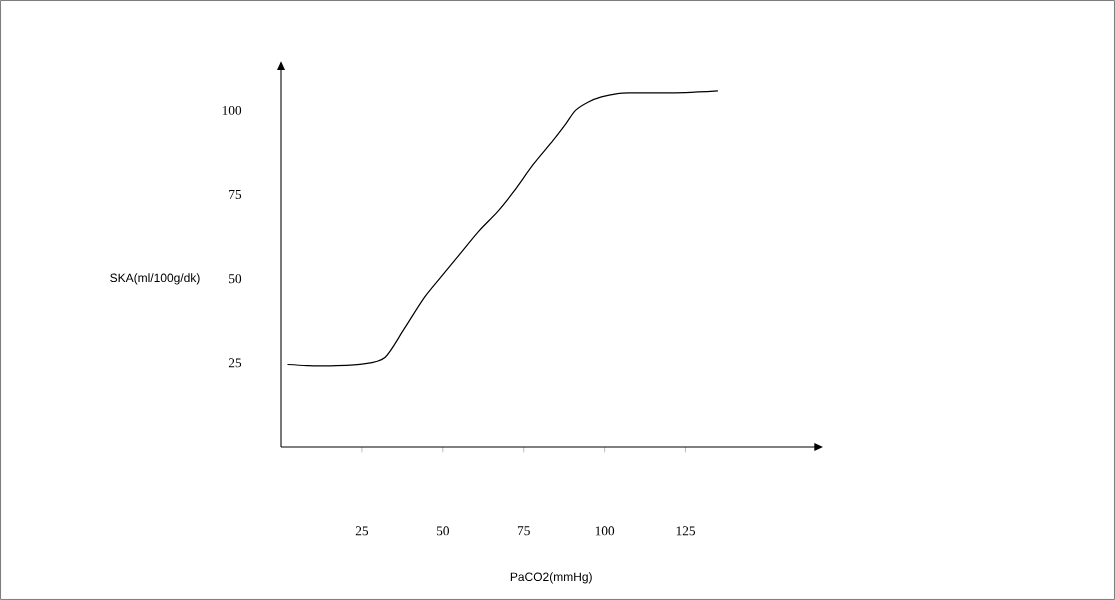 The width and height of the screenshot is (1115, 600). Describe the element at coordinates (155, 279) in the screenshot. I see `y-axis-title: SKA(ml/100g/dk)` at that location.